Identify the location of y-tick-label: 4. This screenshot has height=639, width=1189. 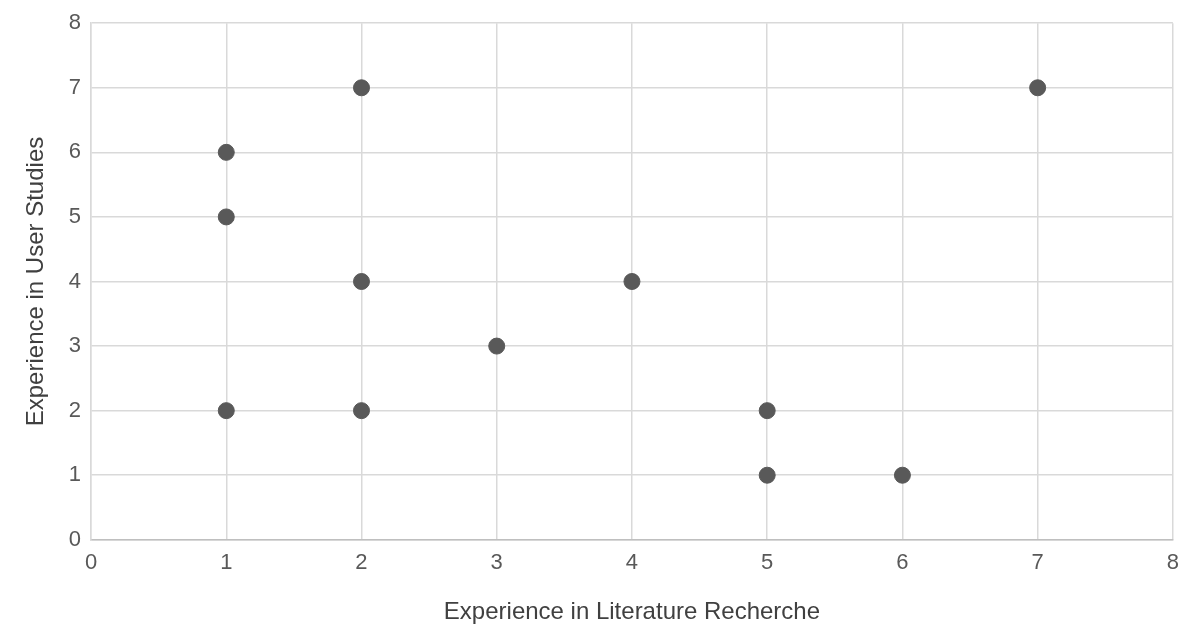
(75, 280).